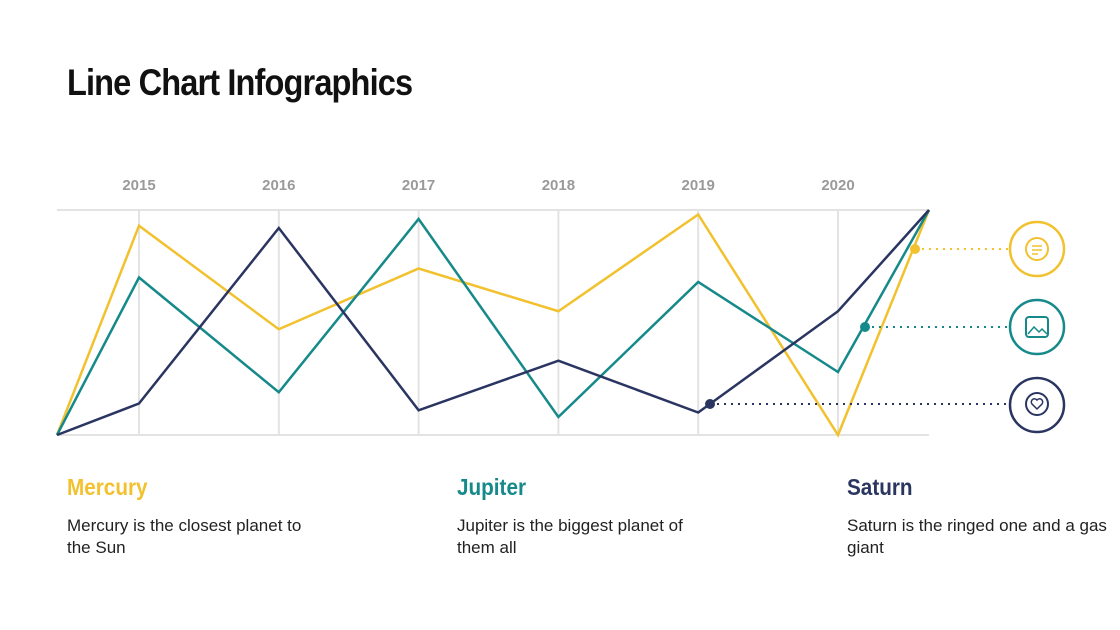  What do you see at coordinates (837, 185) in the screenshot?
I see `x-tick-label: 2020` at bounding box center [837, 185].